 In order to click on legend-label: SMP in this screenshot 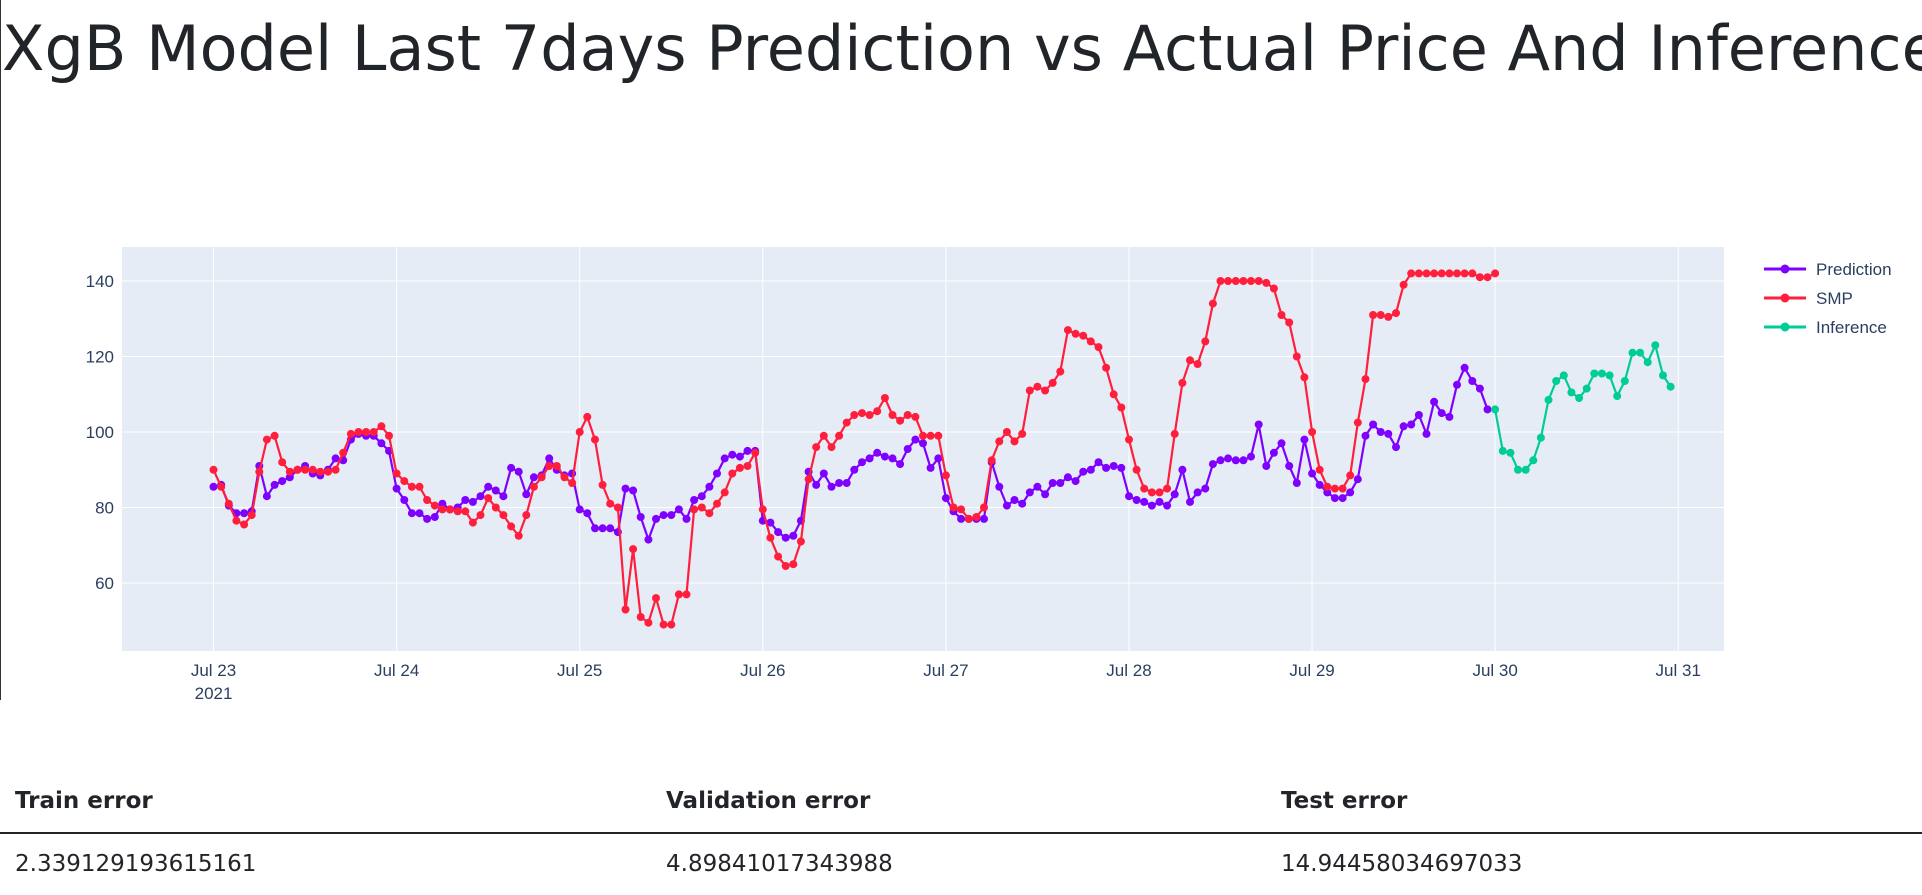, I will do `click(1834, 298)`.